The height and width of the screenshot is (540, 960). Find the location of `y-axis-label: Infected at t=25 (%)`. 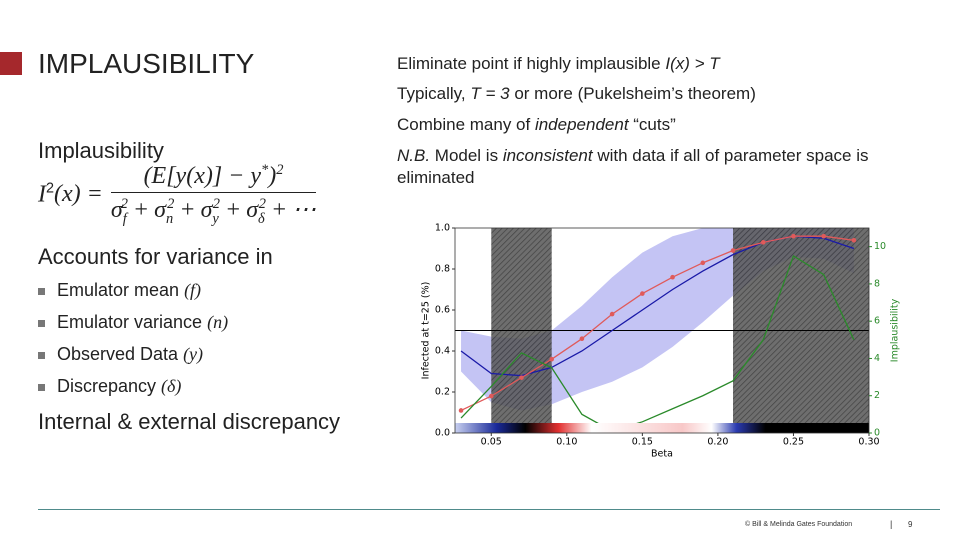

y-axis-label: Infected at t=25 (%) is located at coordinates (426, 331).